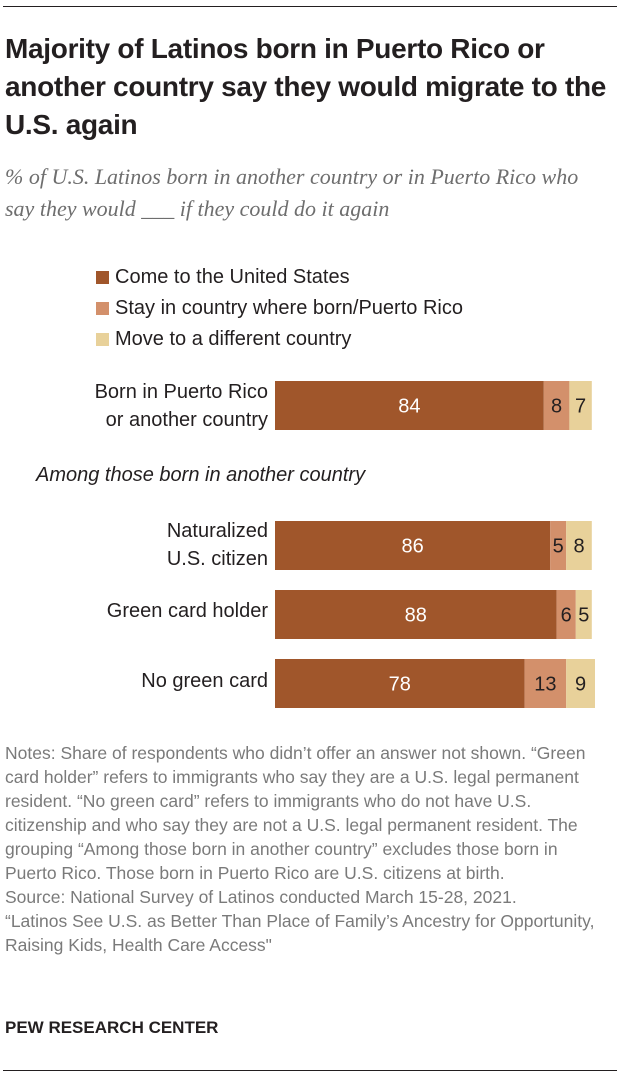  I want to click on data-label-come: 78, so click(400, 685).